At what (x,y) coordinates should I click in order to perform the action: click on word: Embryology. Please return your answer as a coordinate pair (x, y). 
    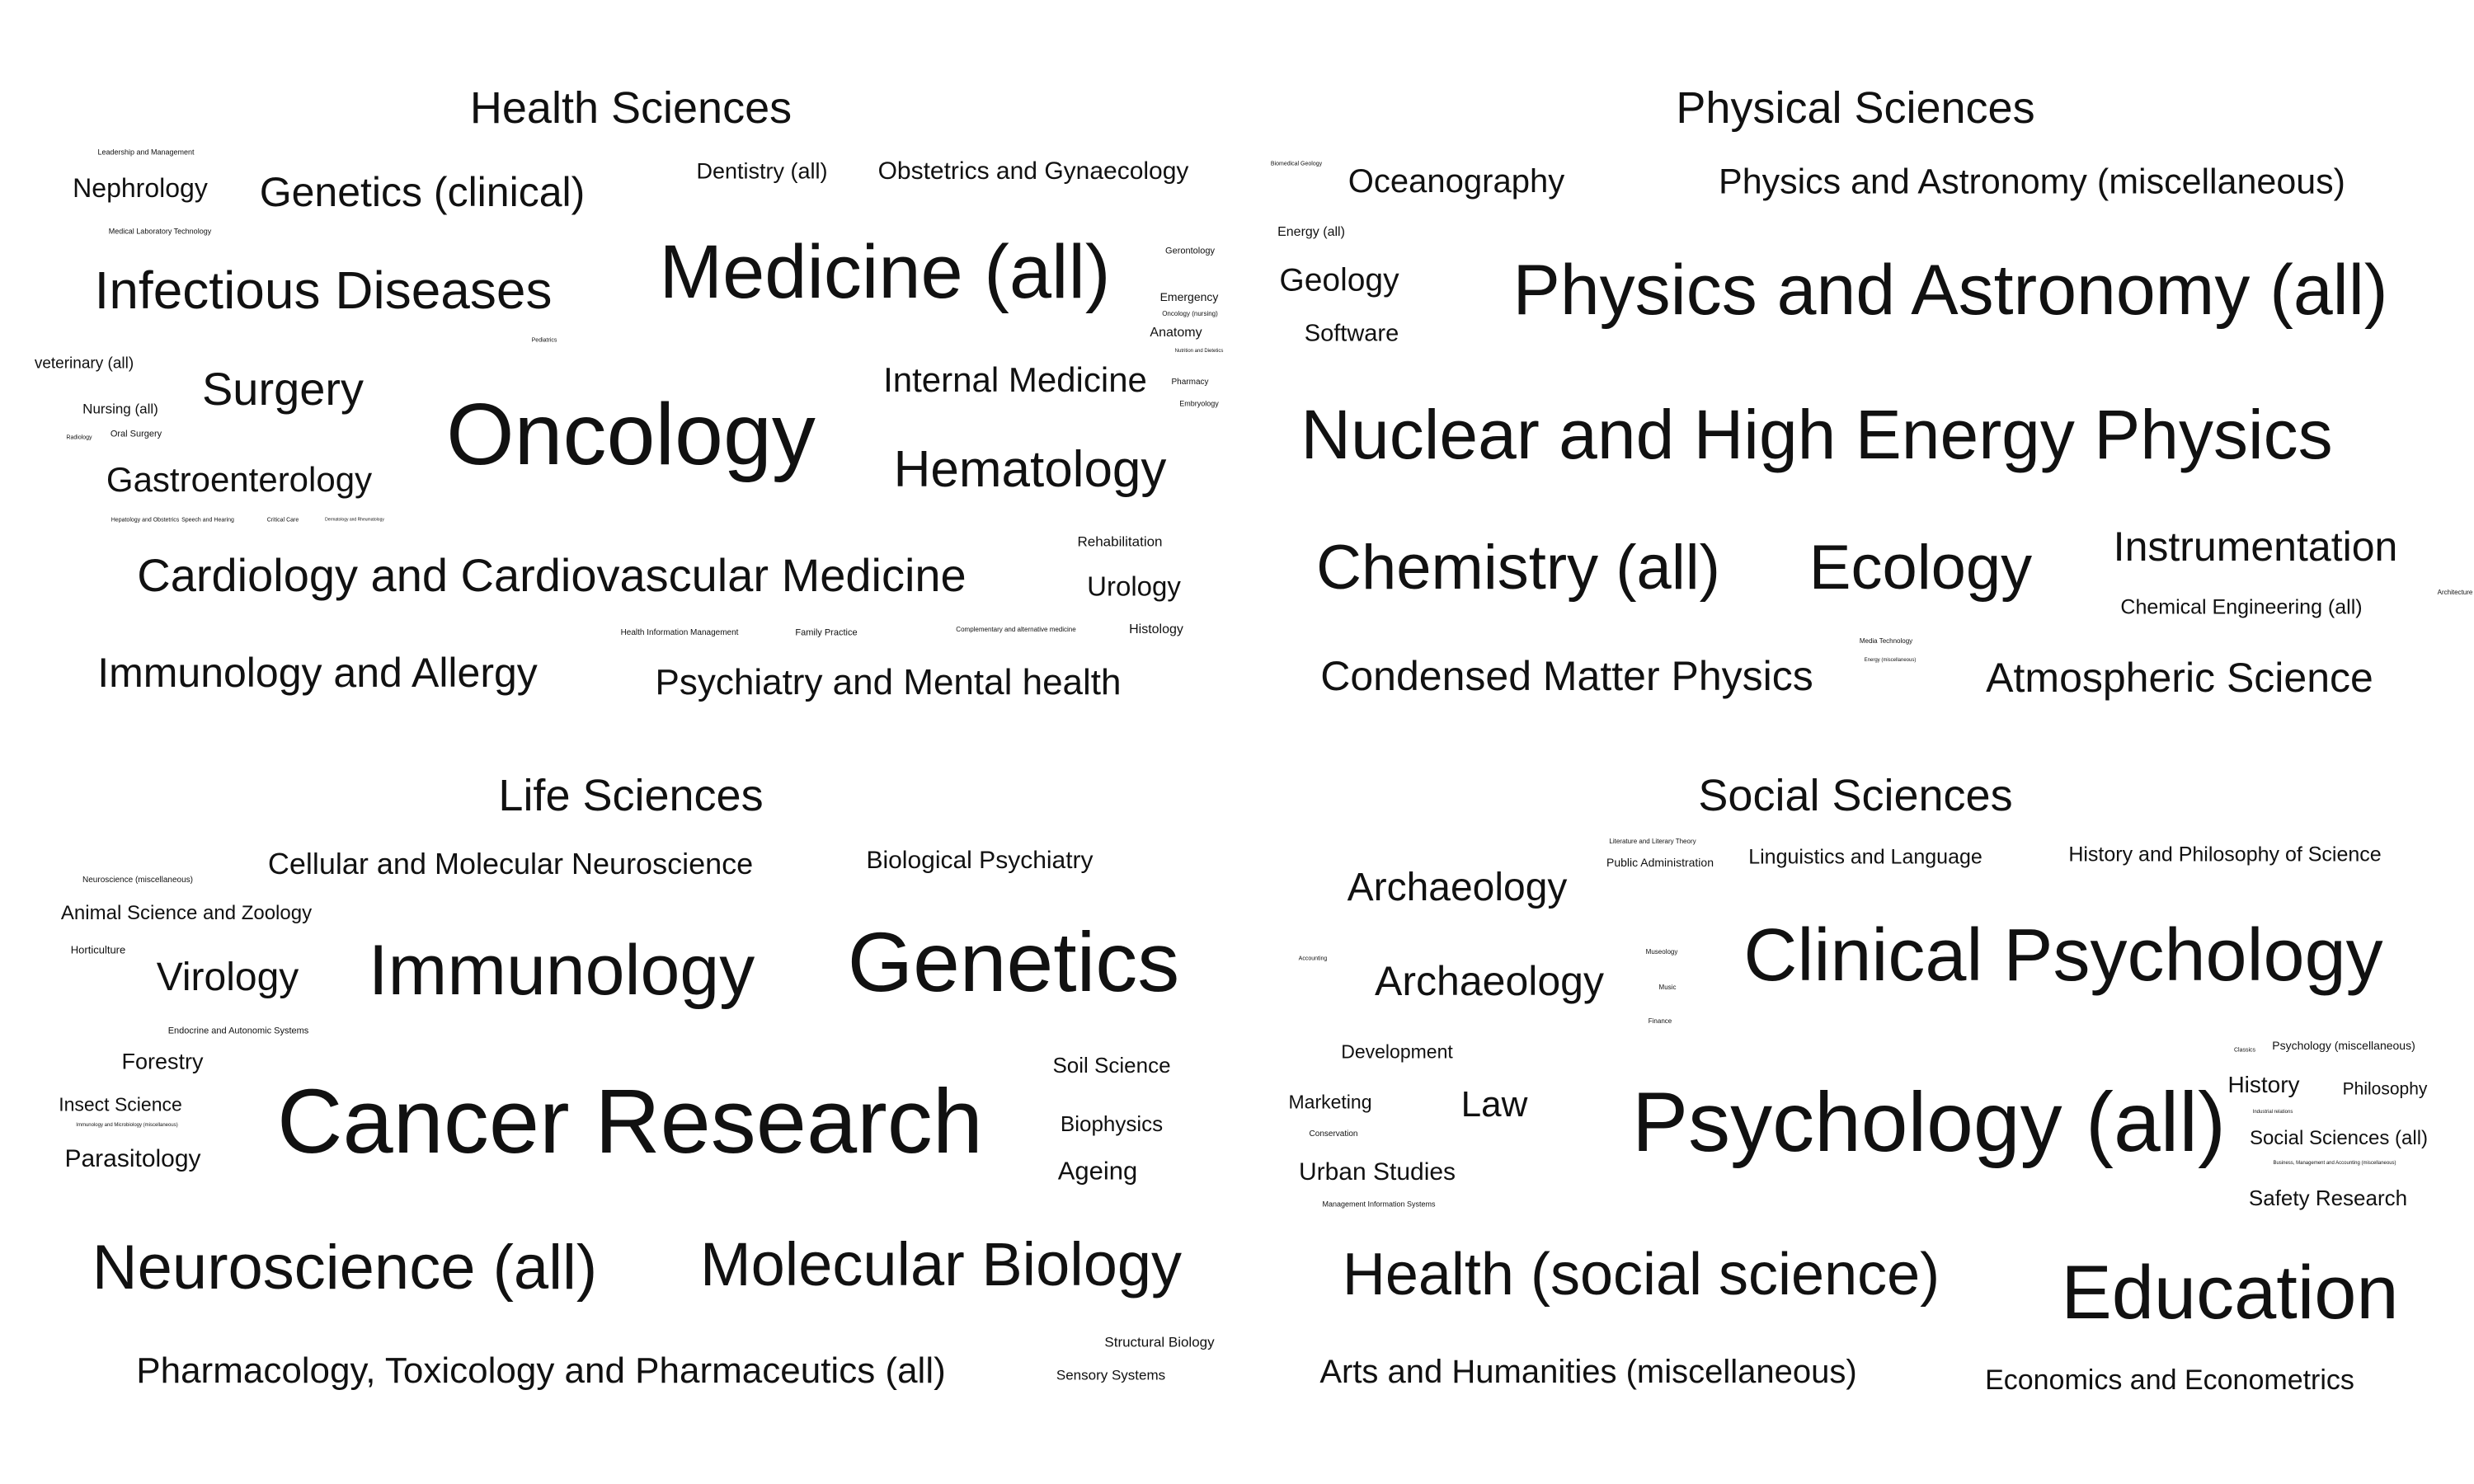
    Looking at the image, I should click on (1199, 403).